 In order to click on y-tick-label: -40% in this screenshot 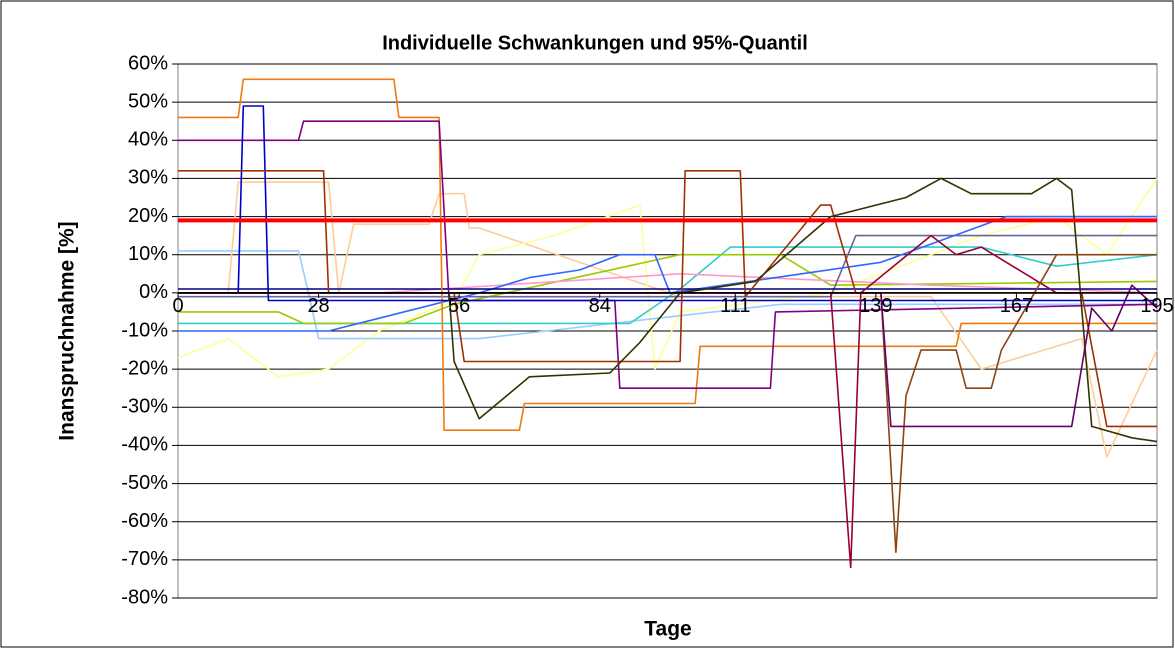, I will do `click(144, 445)`.